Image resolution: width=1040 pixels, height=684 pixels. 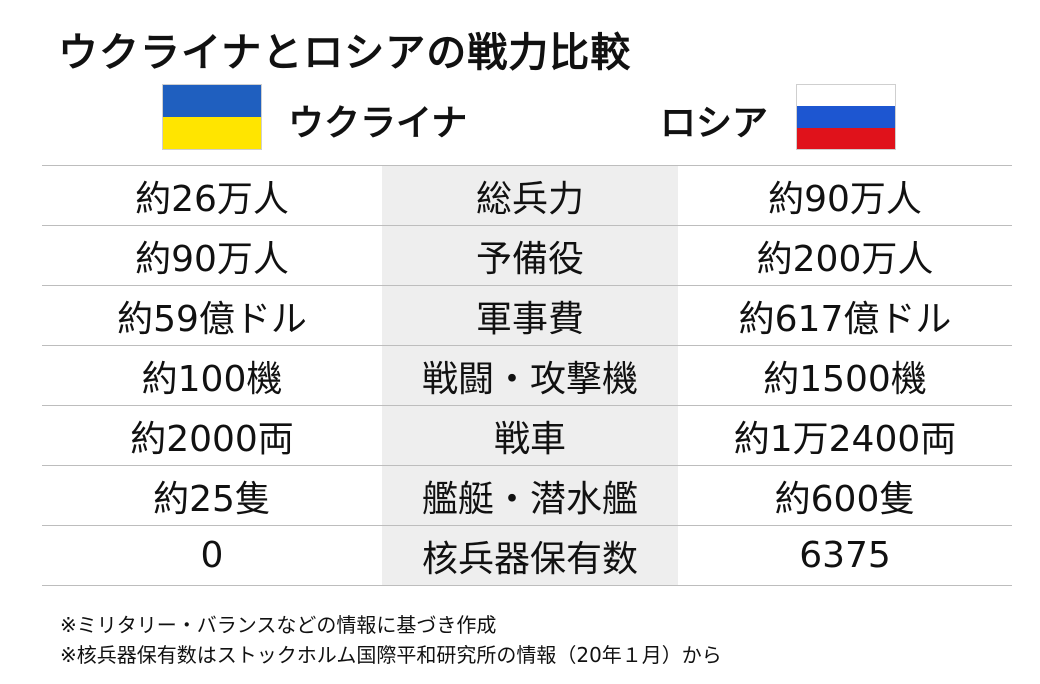 I want to click on ukraine-label: ウクライナ, so click(x=378, y=123).